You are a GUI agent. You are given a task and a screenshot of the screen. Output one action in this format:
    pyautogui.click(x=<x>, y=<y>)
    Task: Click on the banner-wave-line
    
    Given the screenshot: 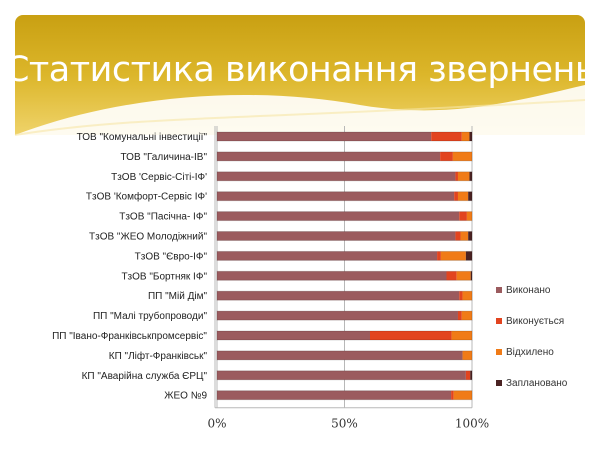 What is the action you would take?
    pyautogui.click(x=300, y=117)
    